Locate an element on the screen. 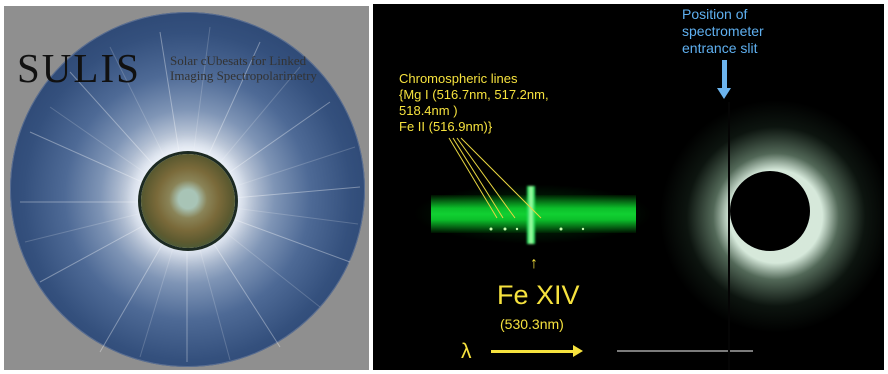 This screenshot has width=888, height=374. entrance-slit-line is located at coordinates (729, 236).